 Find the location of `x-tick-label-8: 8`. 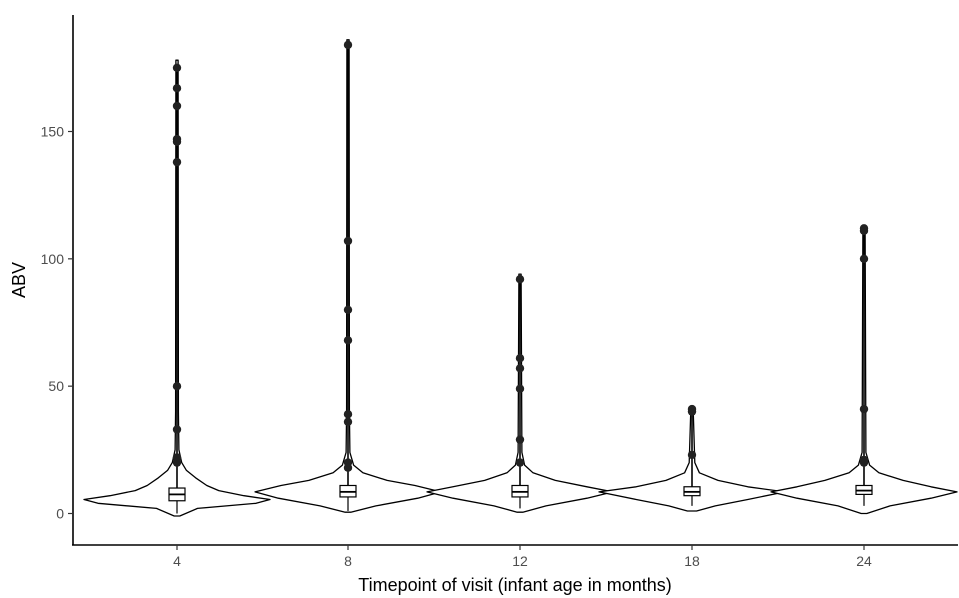

x-tick-label-8: 8 is located at coordinates (348, 561).